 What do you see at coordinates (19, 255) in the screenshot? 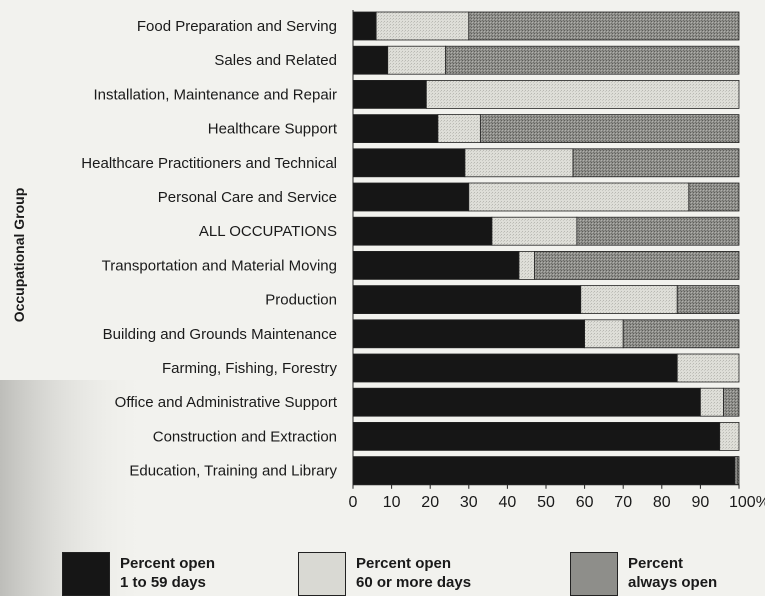
I see `y-axis-label: Occupational Group` at bounding box center [19, 255].